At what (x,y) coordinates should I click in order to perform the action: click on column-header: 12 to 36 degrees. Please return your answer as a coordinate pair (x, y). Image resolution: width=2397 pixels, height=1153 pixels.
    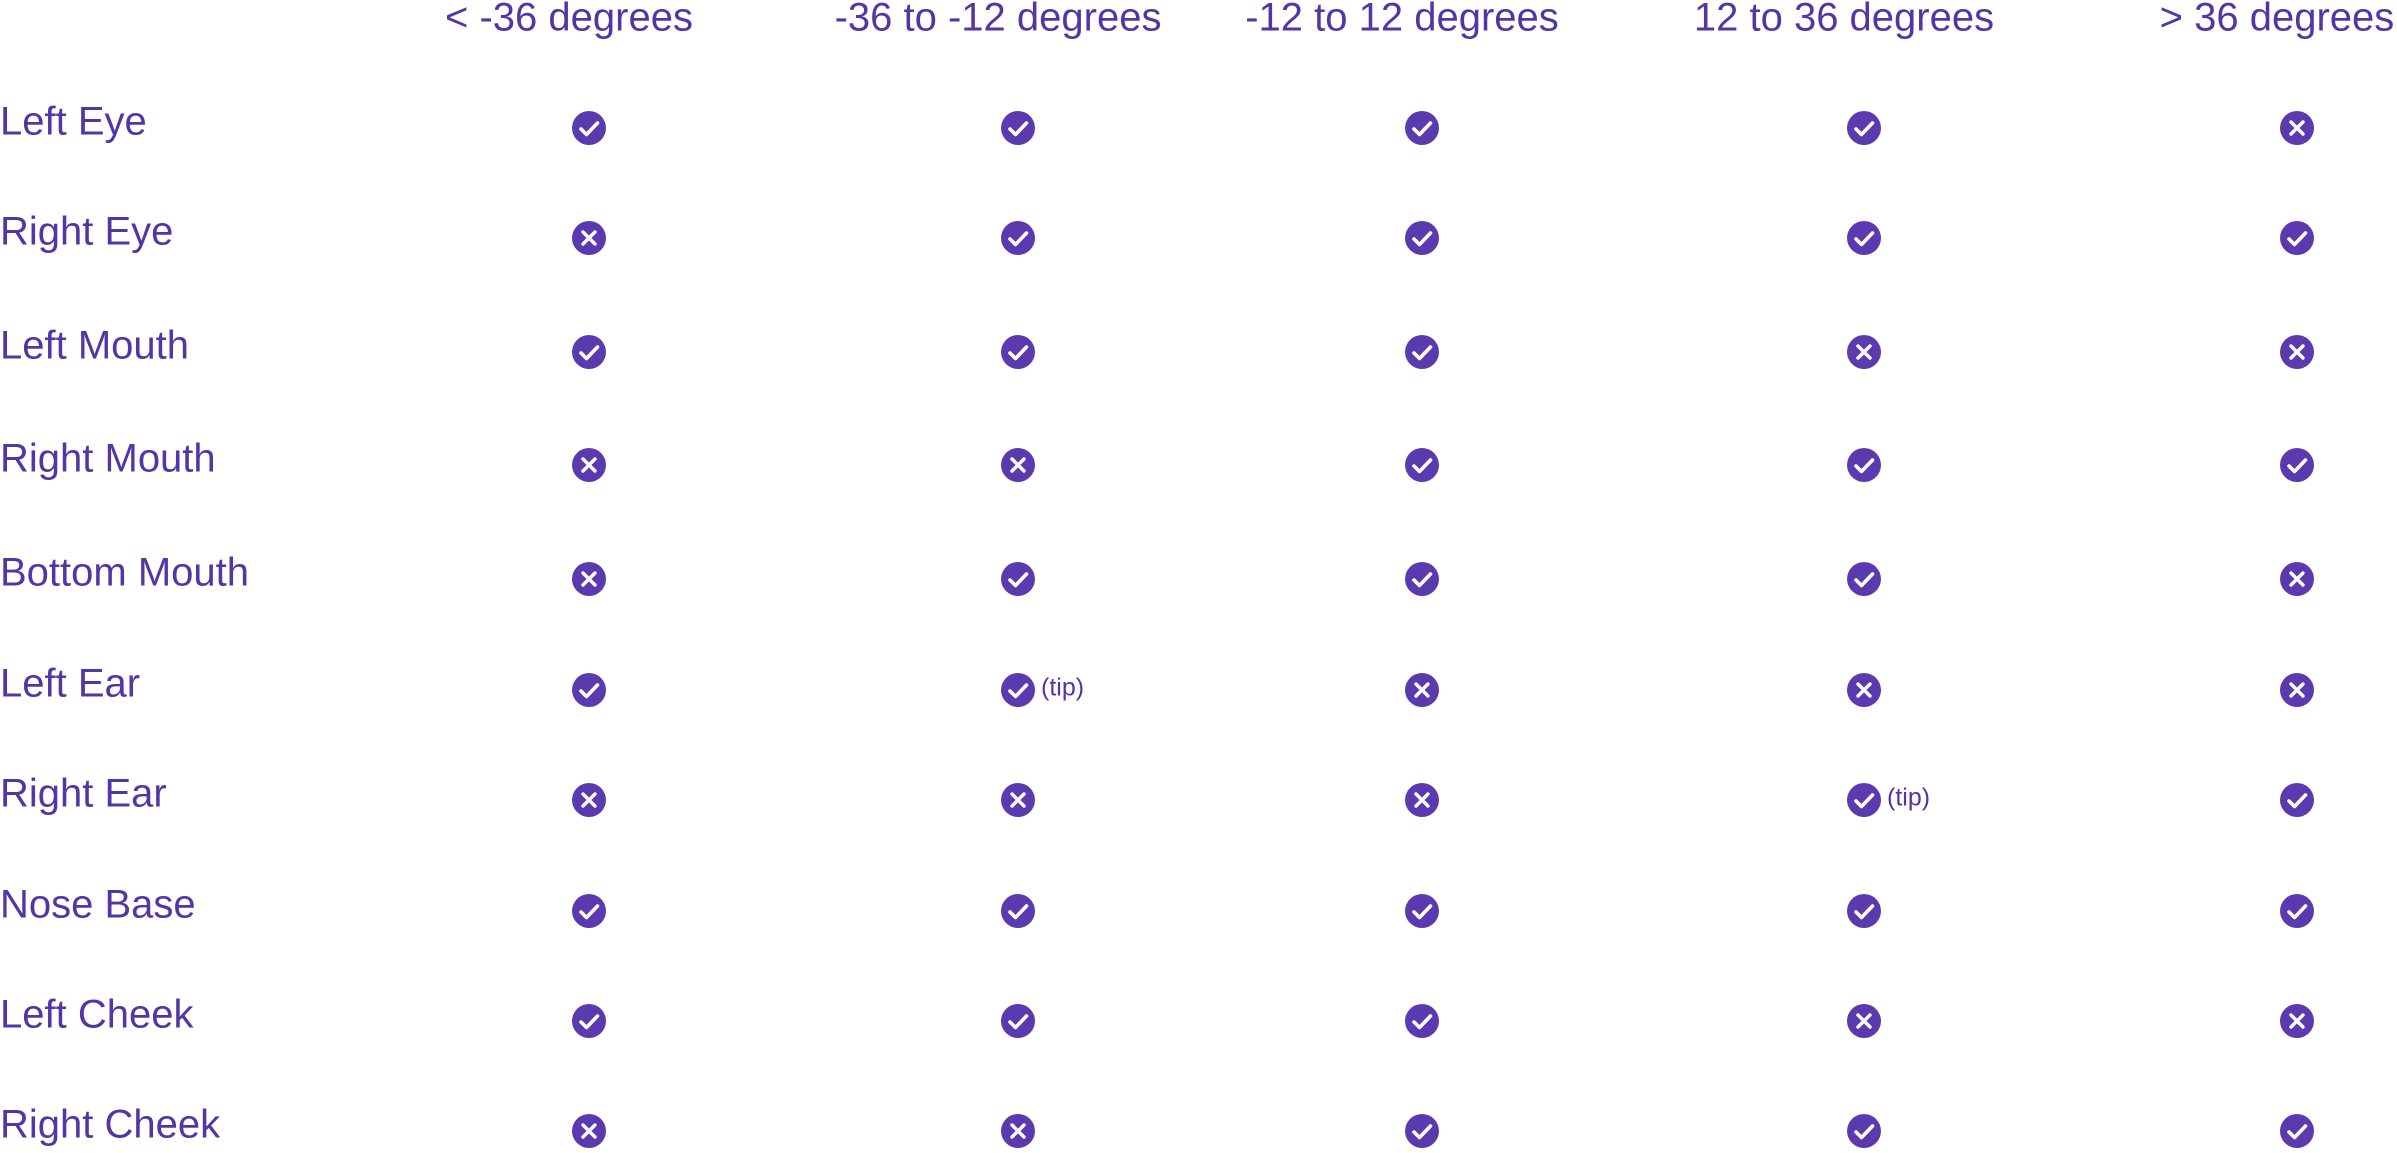
    Looking at the image, I should click on (1844, 20).